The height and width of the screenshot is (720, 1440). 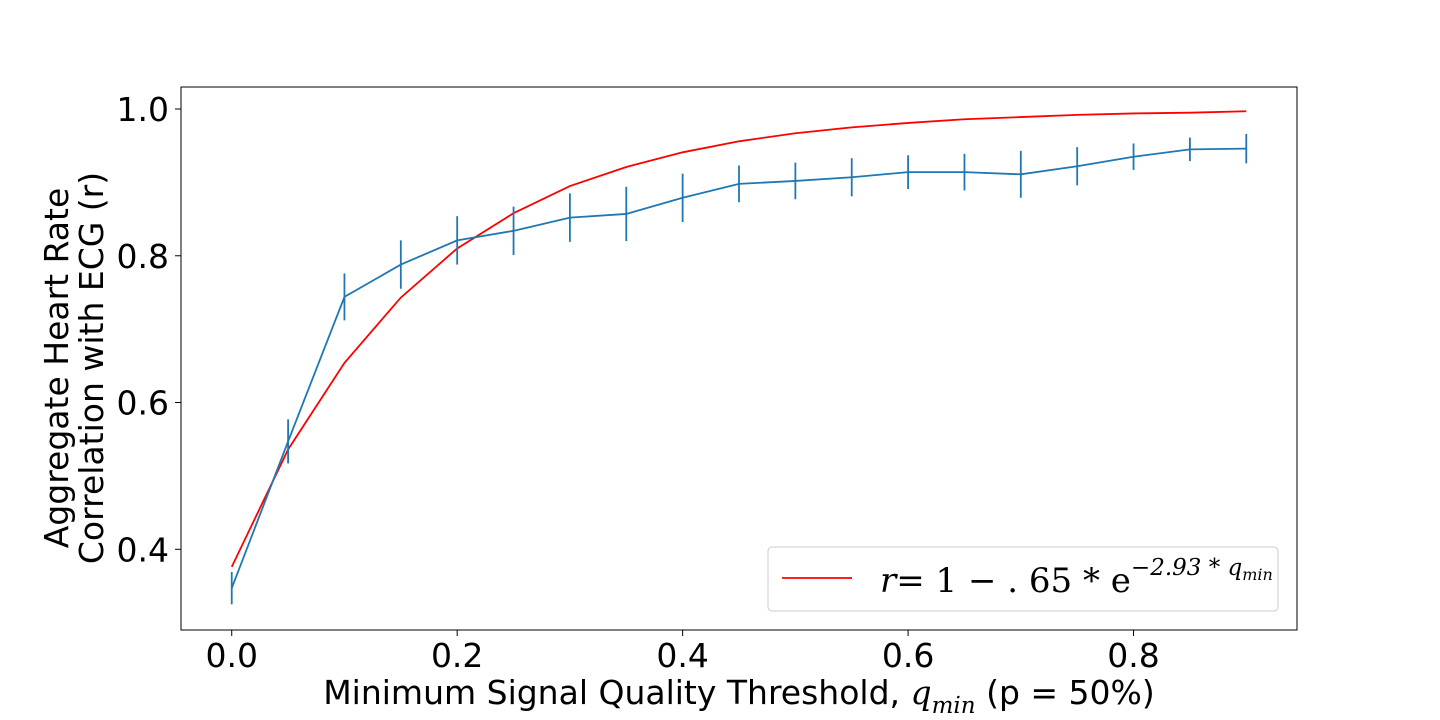 What do you see at coordinates (682, 655) in the screenshot?
I see `x-tick-label: 0.4` at bounding box center [682, 655].